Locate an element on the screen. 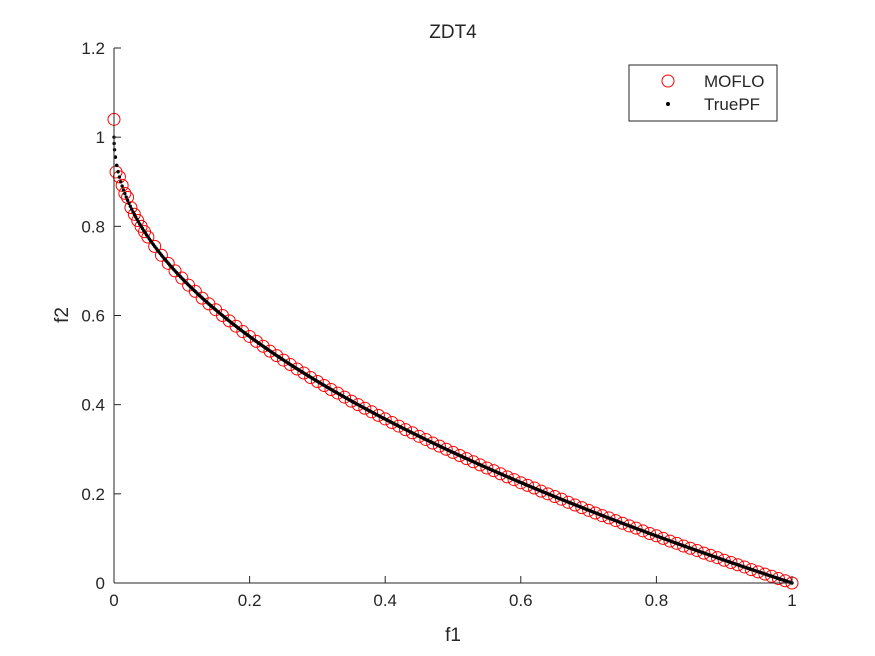 This screenshot has height=656, width=875. y-tick-label-0: 0 is located at coordinates (100, 583).